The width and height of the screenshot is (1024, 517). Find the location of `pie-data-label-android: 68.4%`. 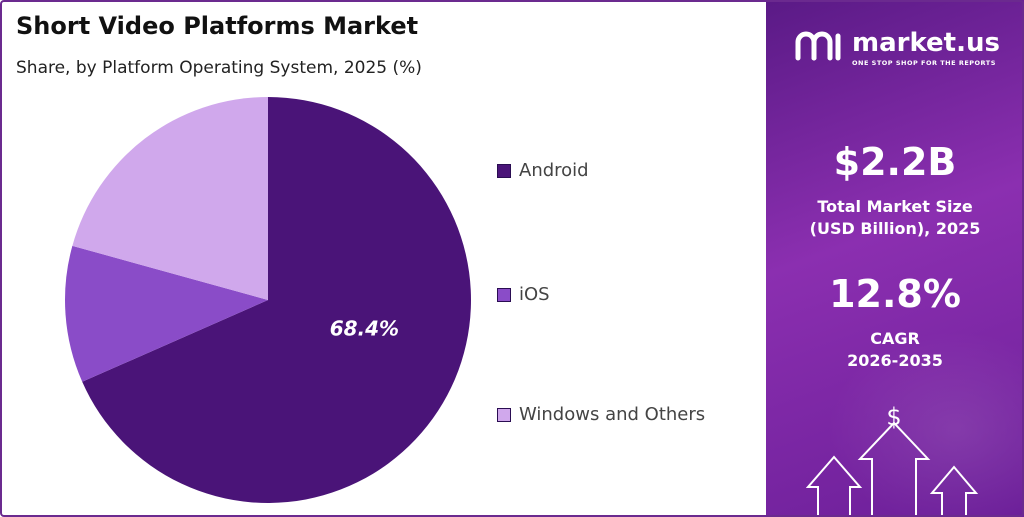

pie-data-label-android: 68.4% is located at coordinates (364, 329).